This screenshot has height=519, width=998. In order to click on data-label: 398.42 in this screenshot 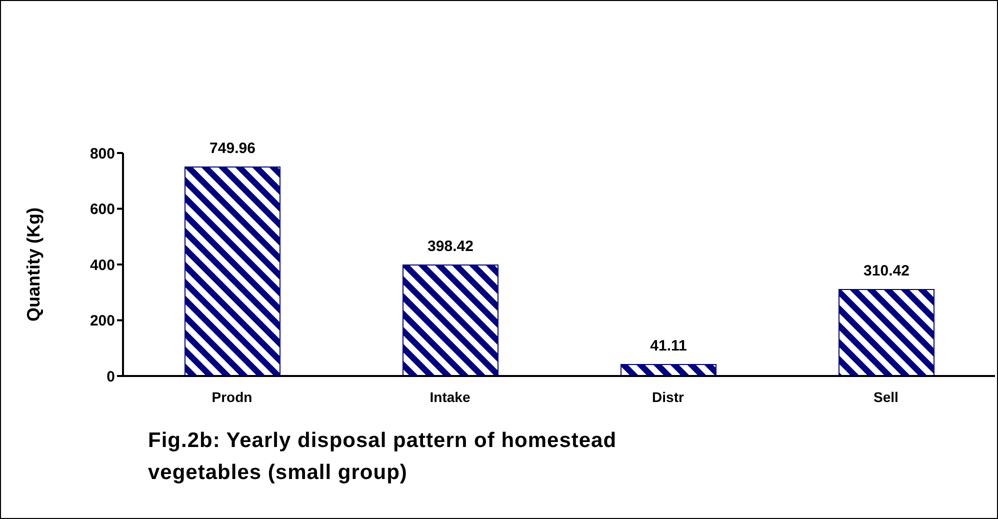, I will do `click(451, 246)`.